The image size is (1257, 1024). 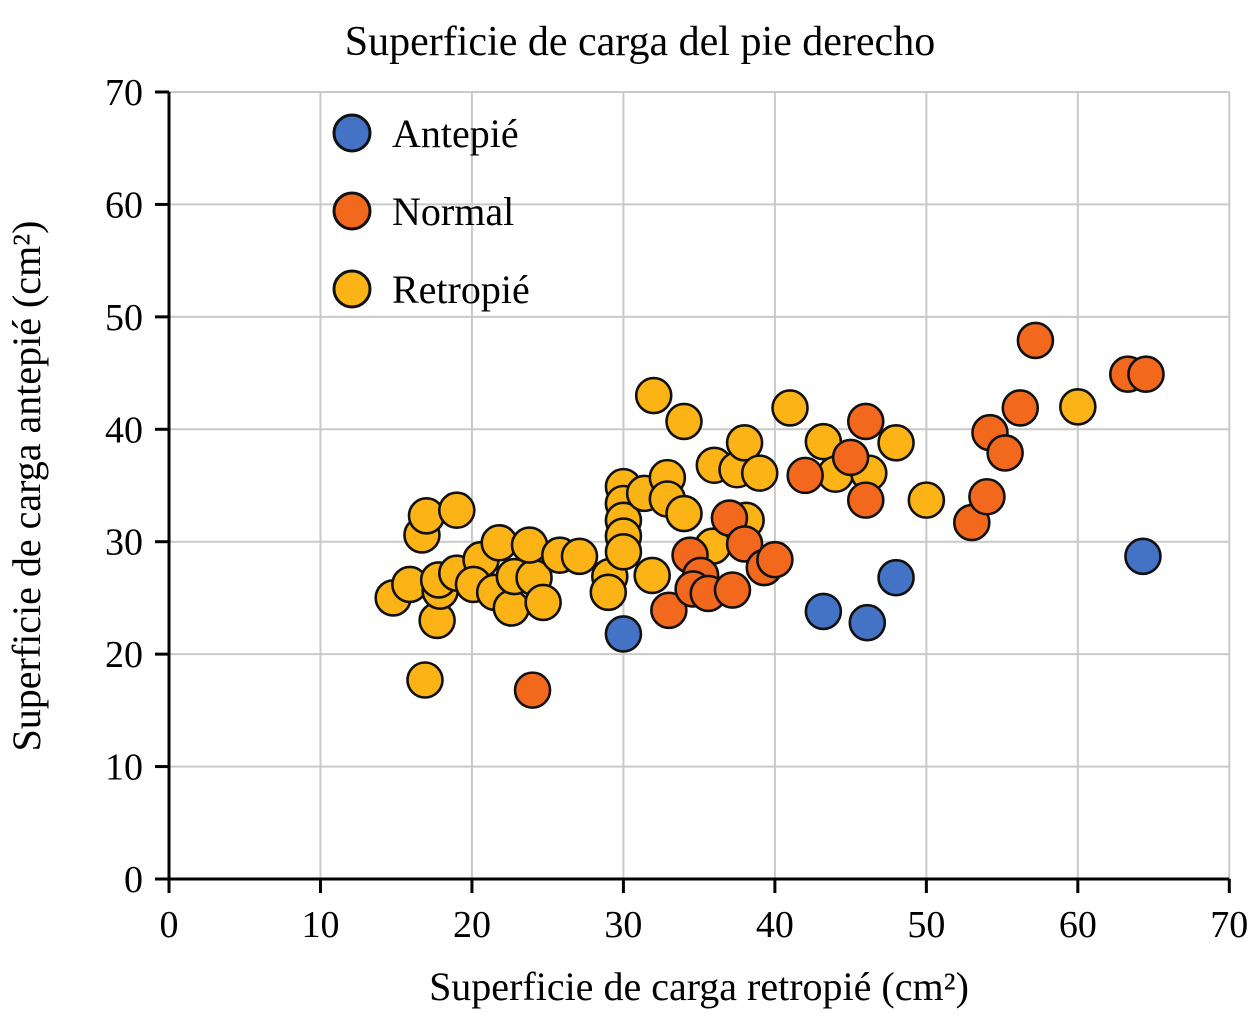 I want to click on y-tick-label: 10, so click(x=124, y=768).